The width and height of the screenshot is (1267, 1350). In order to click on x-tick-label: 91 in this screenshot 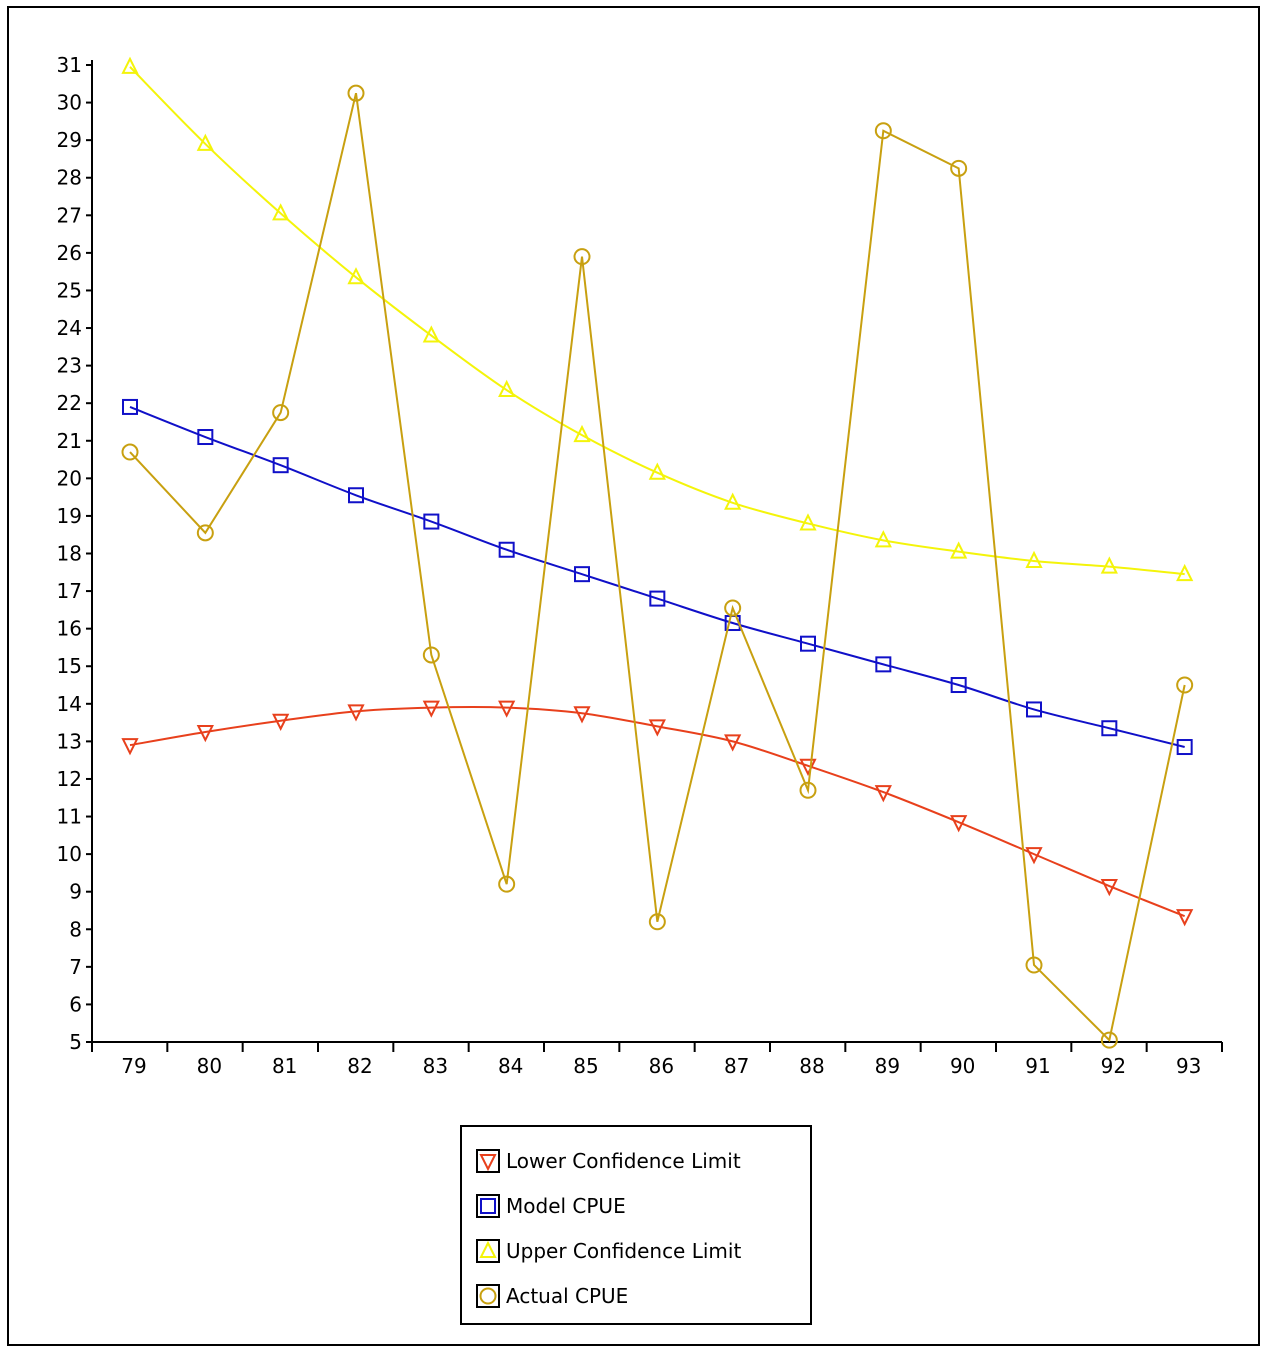, I will do `click(1037, 1066)`.